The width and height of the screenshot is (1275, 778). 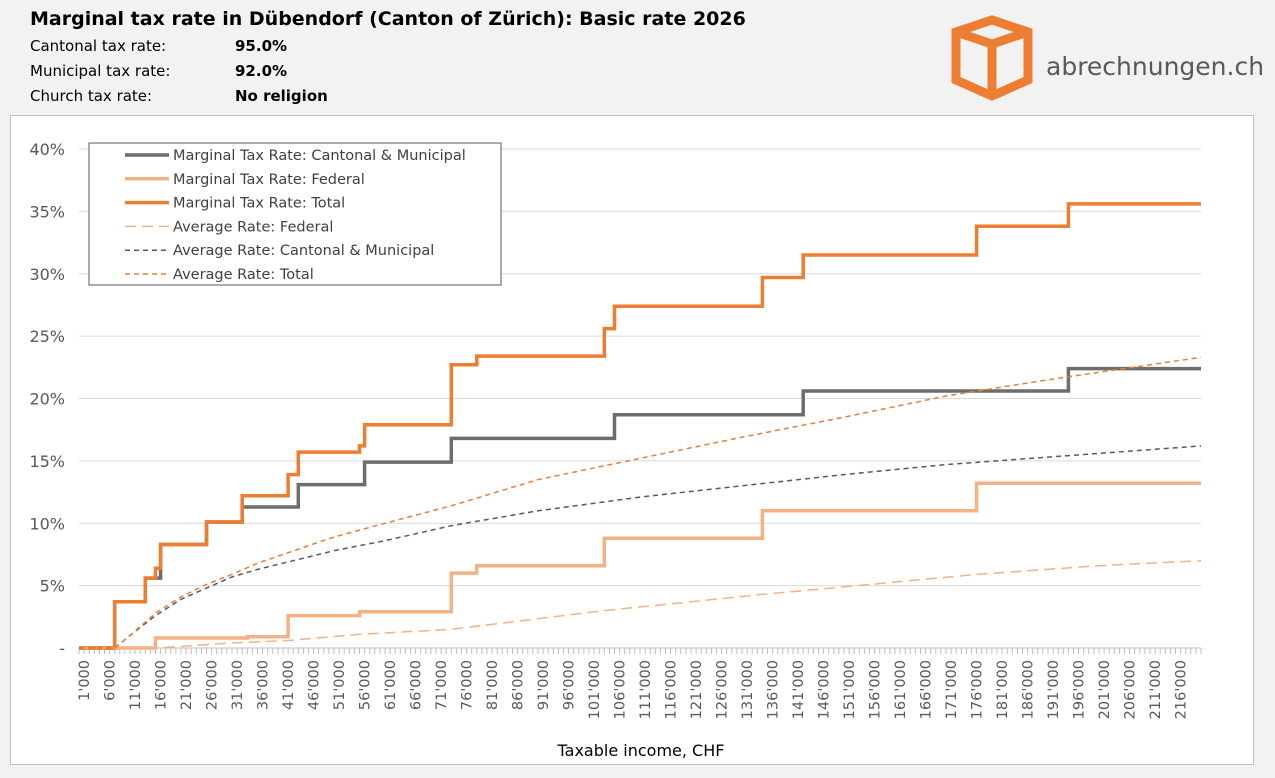 I want to click on x-tick-label: 71'000, so click(x=442, y=685).